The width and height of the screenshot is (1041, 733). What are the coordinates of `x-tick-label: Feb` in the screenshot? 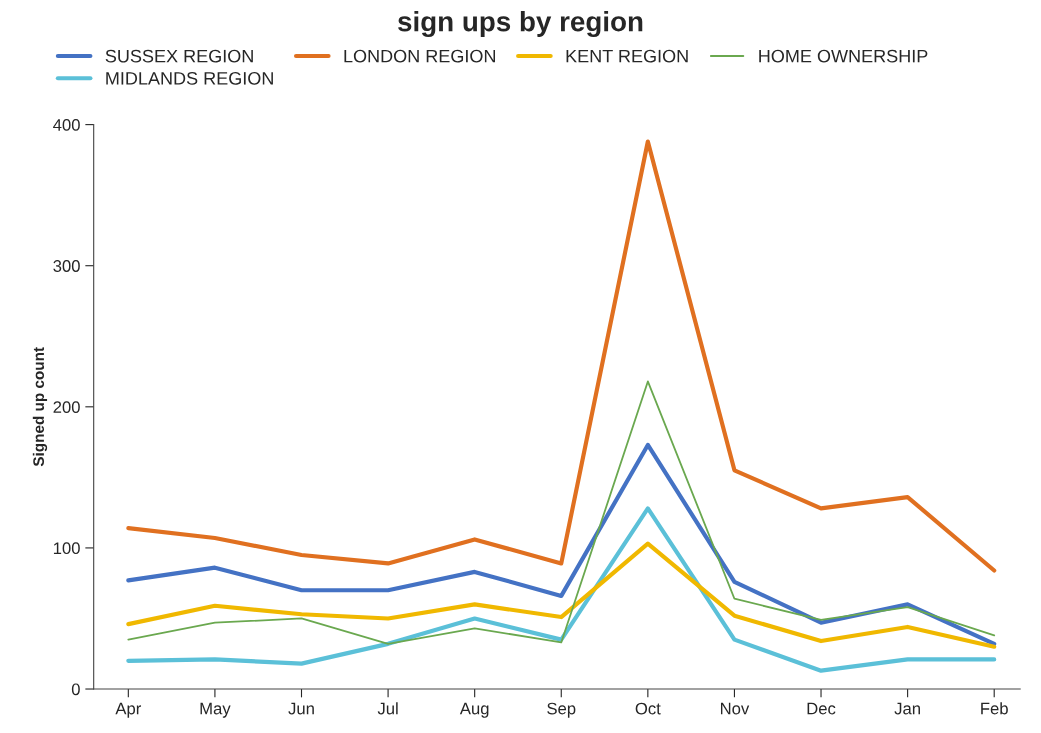 It's located at (994, 708).